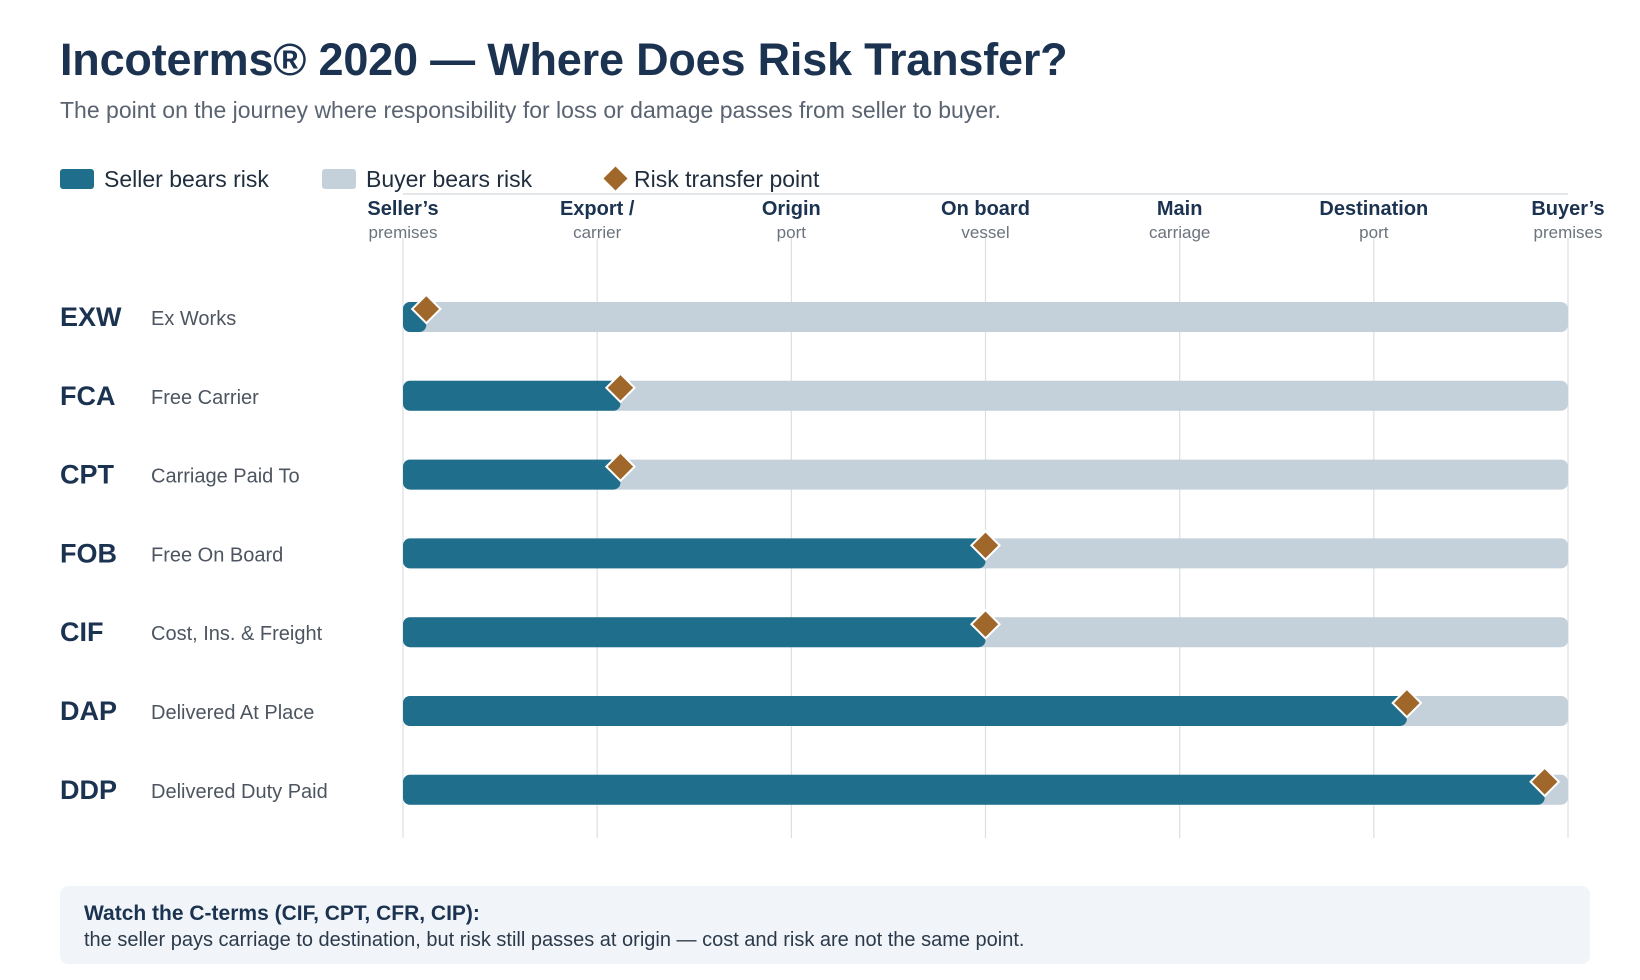  I want to click on stage-label-bottom: carriage, so click(1179, 232).